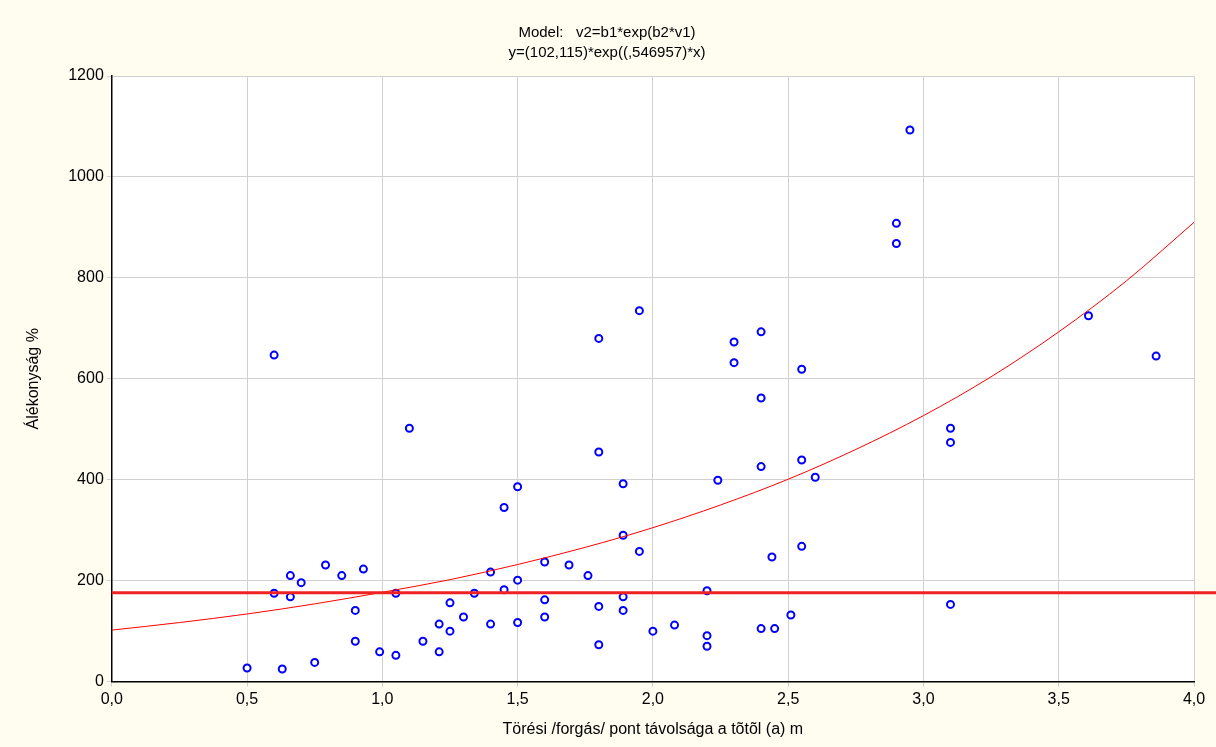  What do you see at coordinates (653, 728) in the screenshot?
I see `x-axis-title: Törési /forgás/ pont távolsága a tõtõl (a) m` at bounding box center [653, 728].